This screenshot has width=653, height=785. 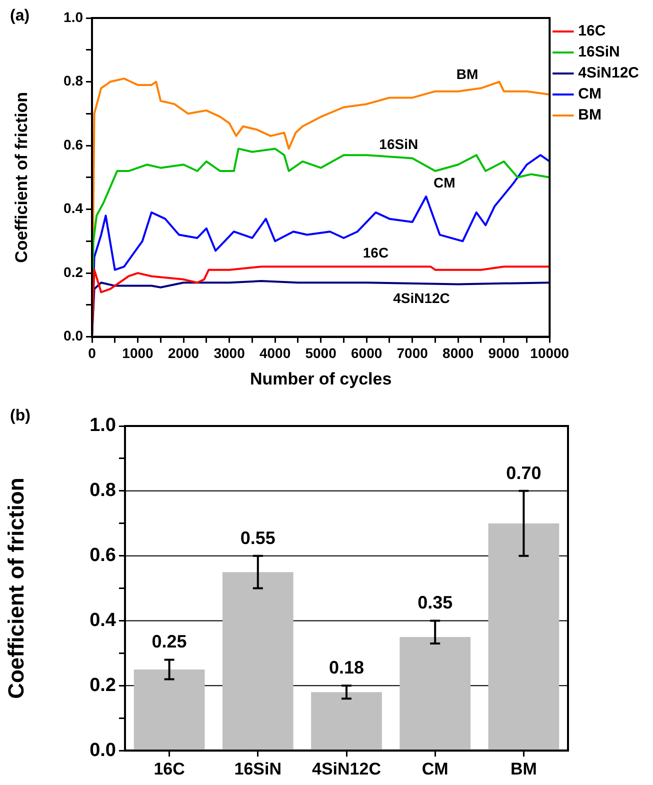 What do you see at coordinates (184, 353) in the screenshot?
I see `x-tick-label: 2000` at bounding box center [184, 353].